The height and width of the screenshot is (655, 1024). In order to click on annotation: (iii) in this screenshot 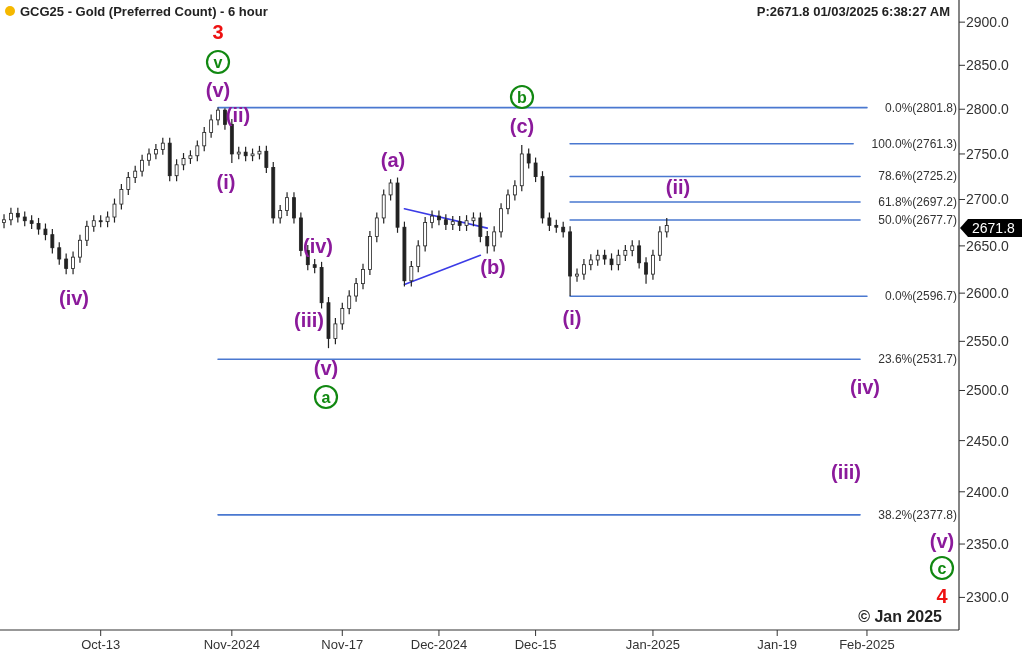, I will do `click(309, 320)`.